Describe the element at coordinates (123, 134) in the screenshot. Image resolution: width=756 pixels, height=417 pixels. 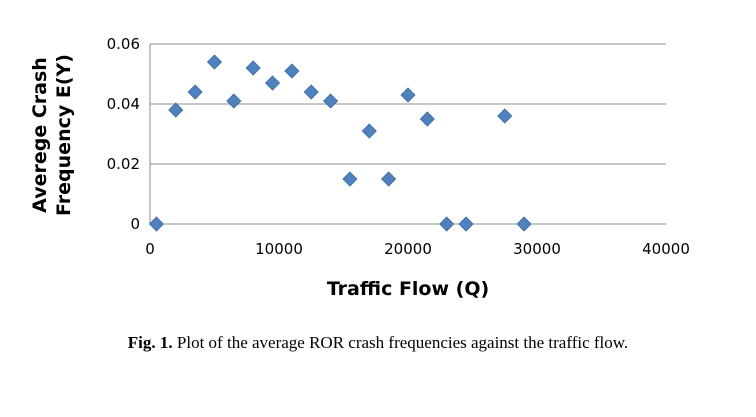
I see `y-tick-labels: 0 0.02 0.04 0.06` at that location.